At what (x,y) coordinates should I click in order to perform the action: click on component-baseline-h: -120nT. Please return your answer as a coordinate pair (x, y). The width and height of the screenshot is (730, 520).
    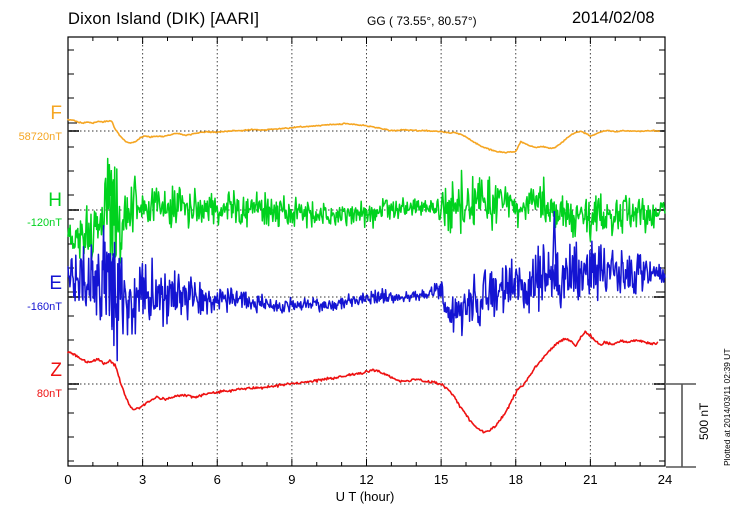
    Looking at the image, I should click on (44, 223).